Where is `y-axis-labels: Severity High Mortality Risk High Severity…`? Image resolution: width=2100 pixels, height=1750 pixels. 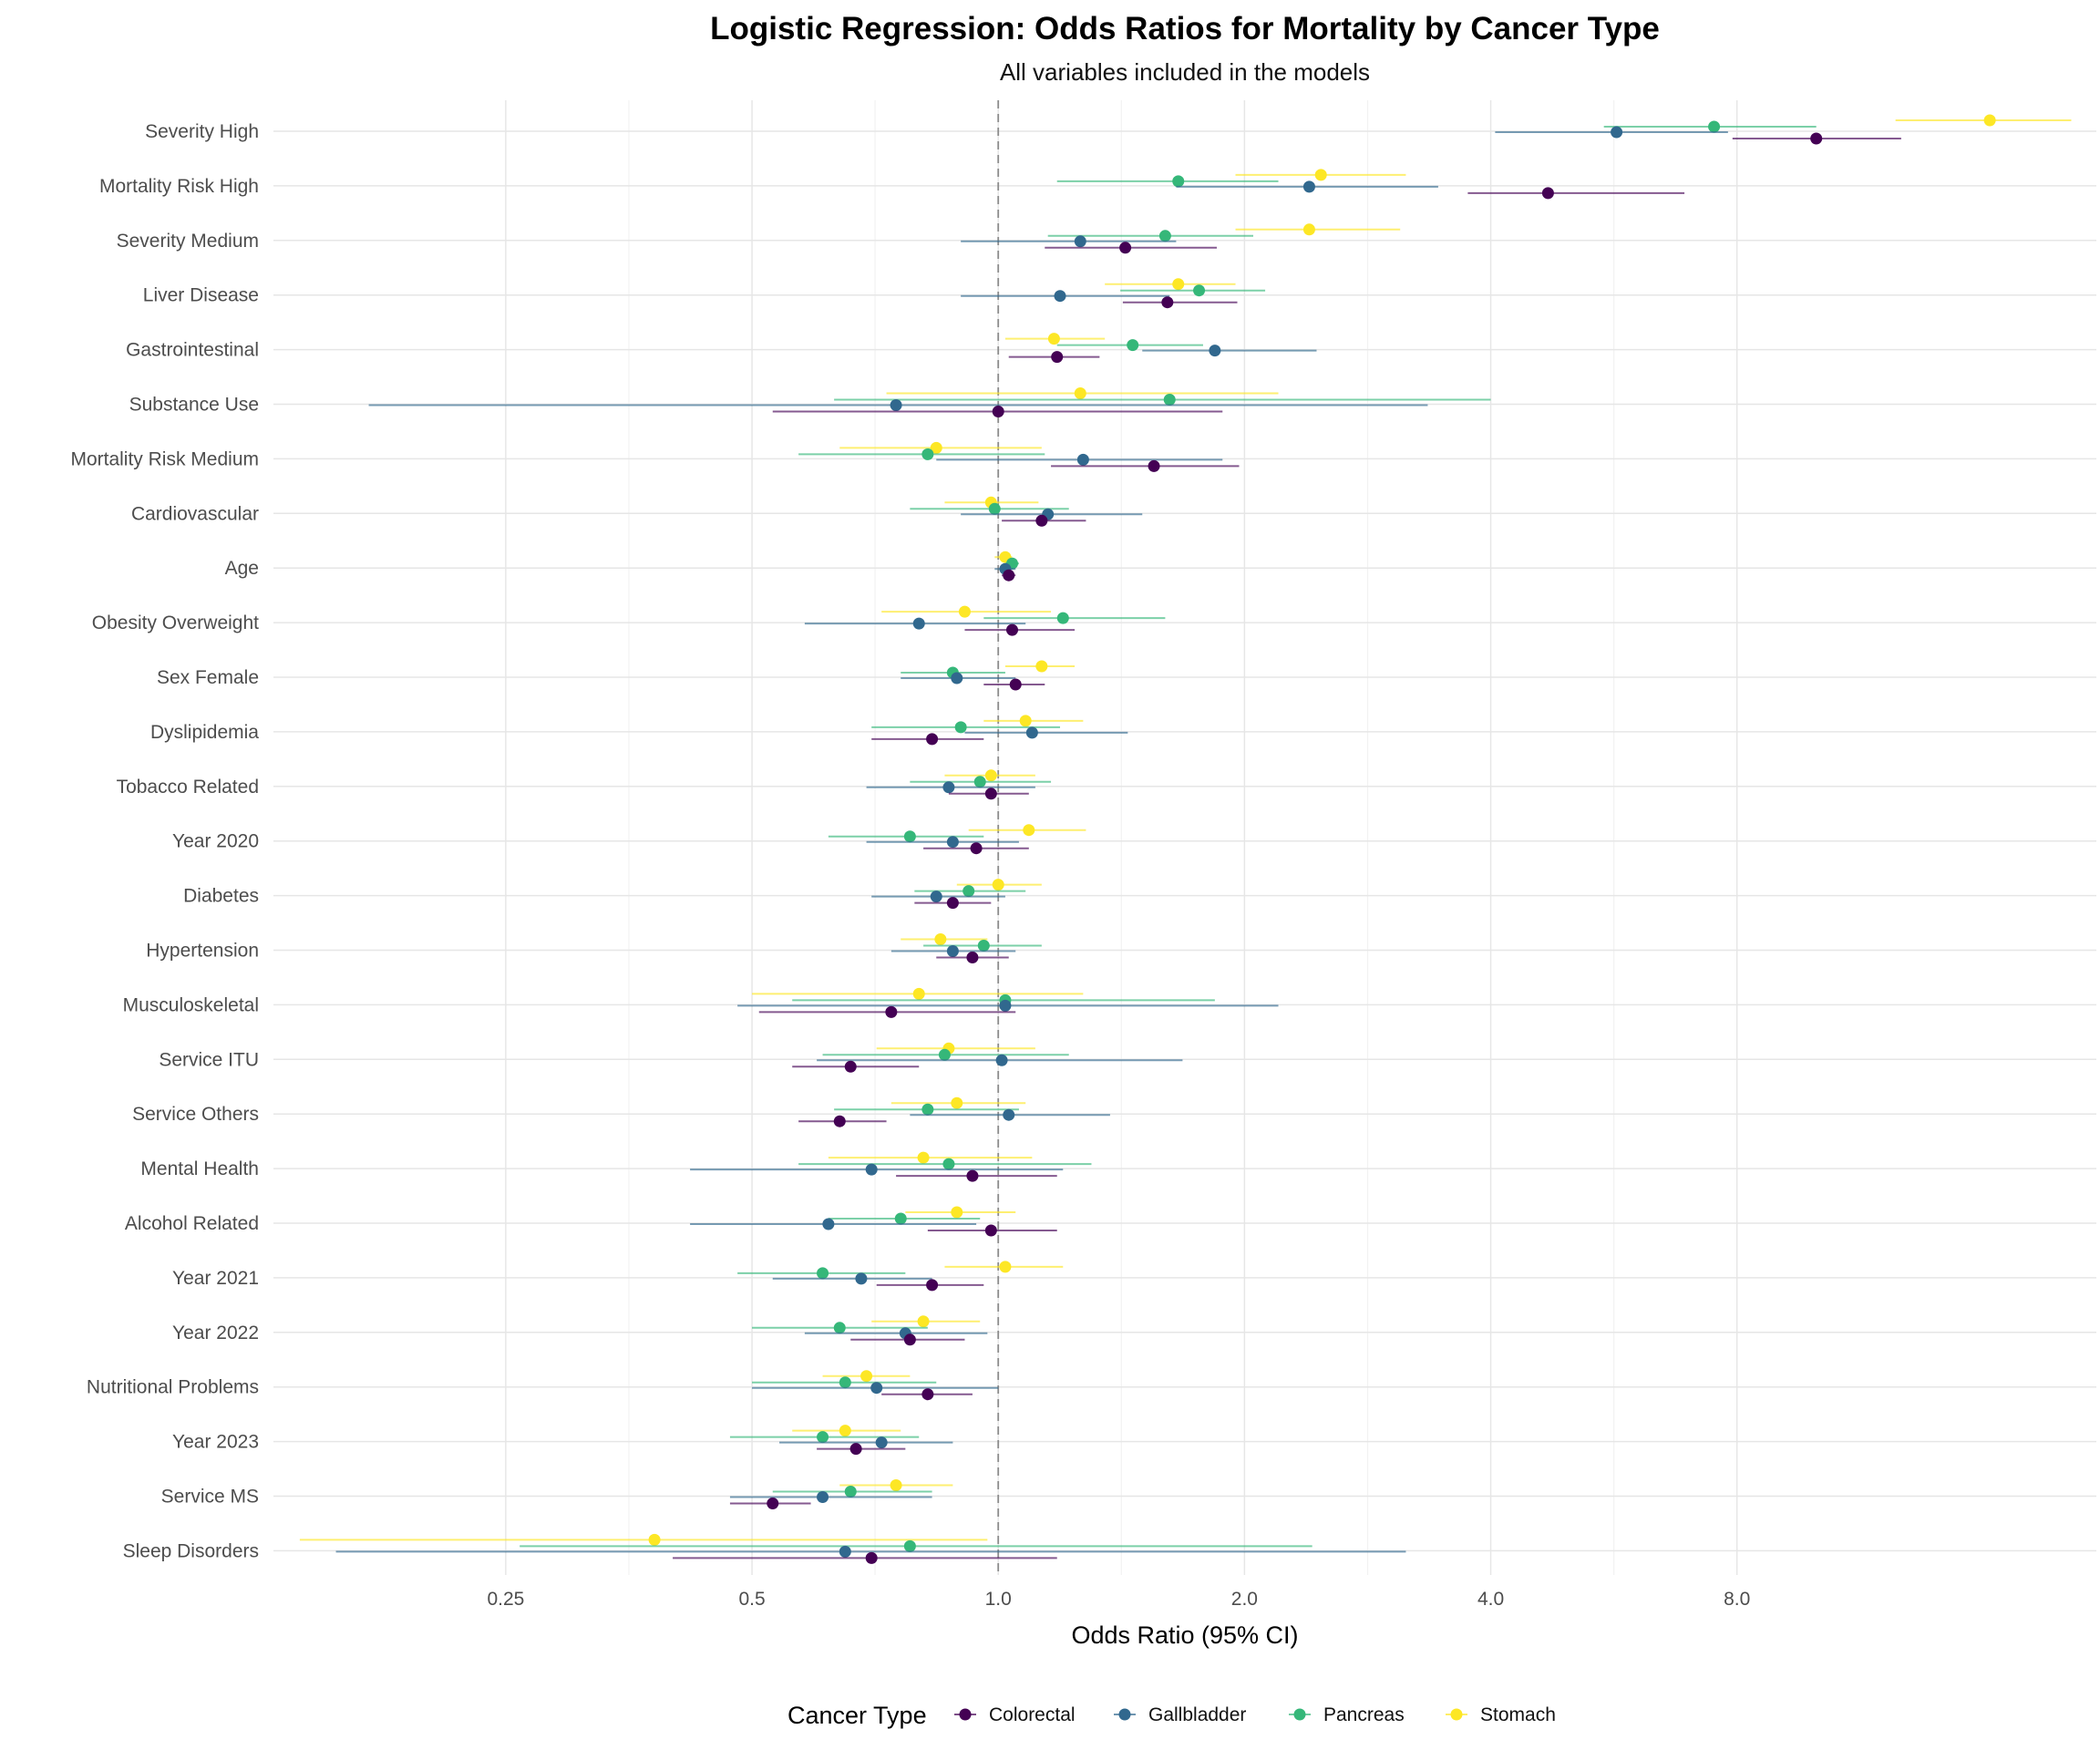
y-axis-labels: Severity High Mortality Risk High Severity… is located at coordinates (165, 841).